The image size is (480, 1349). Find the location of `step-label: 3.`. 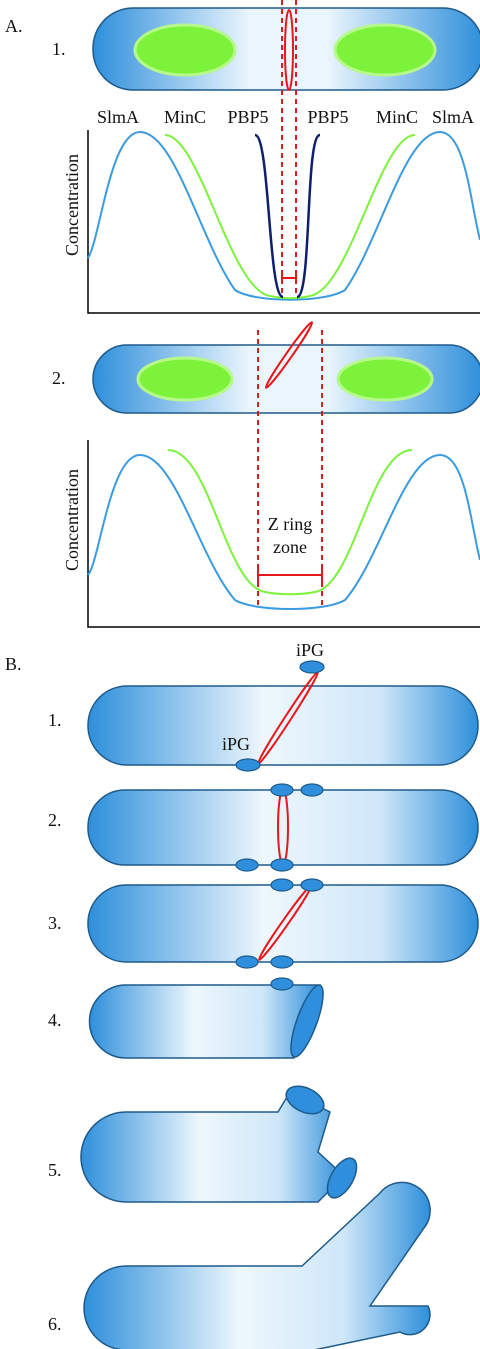

step-label: 3. is located at coordinates (55, 923).